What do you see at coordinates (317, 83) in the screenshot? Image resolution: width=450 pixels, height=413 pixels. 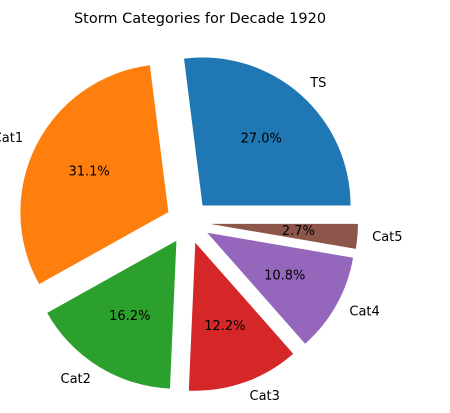 I see `pie-category-label: TS` at bounding box center [317, 83].